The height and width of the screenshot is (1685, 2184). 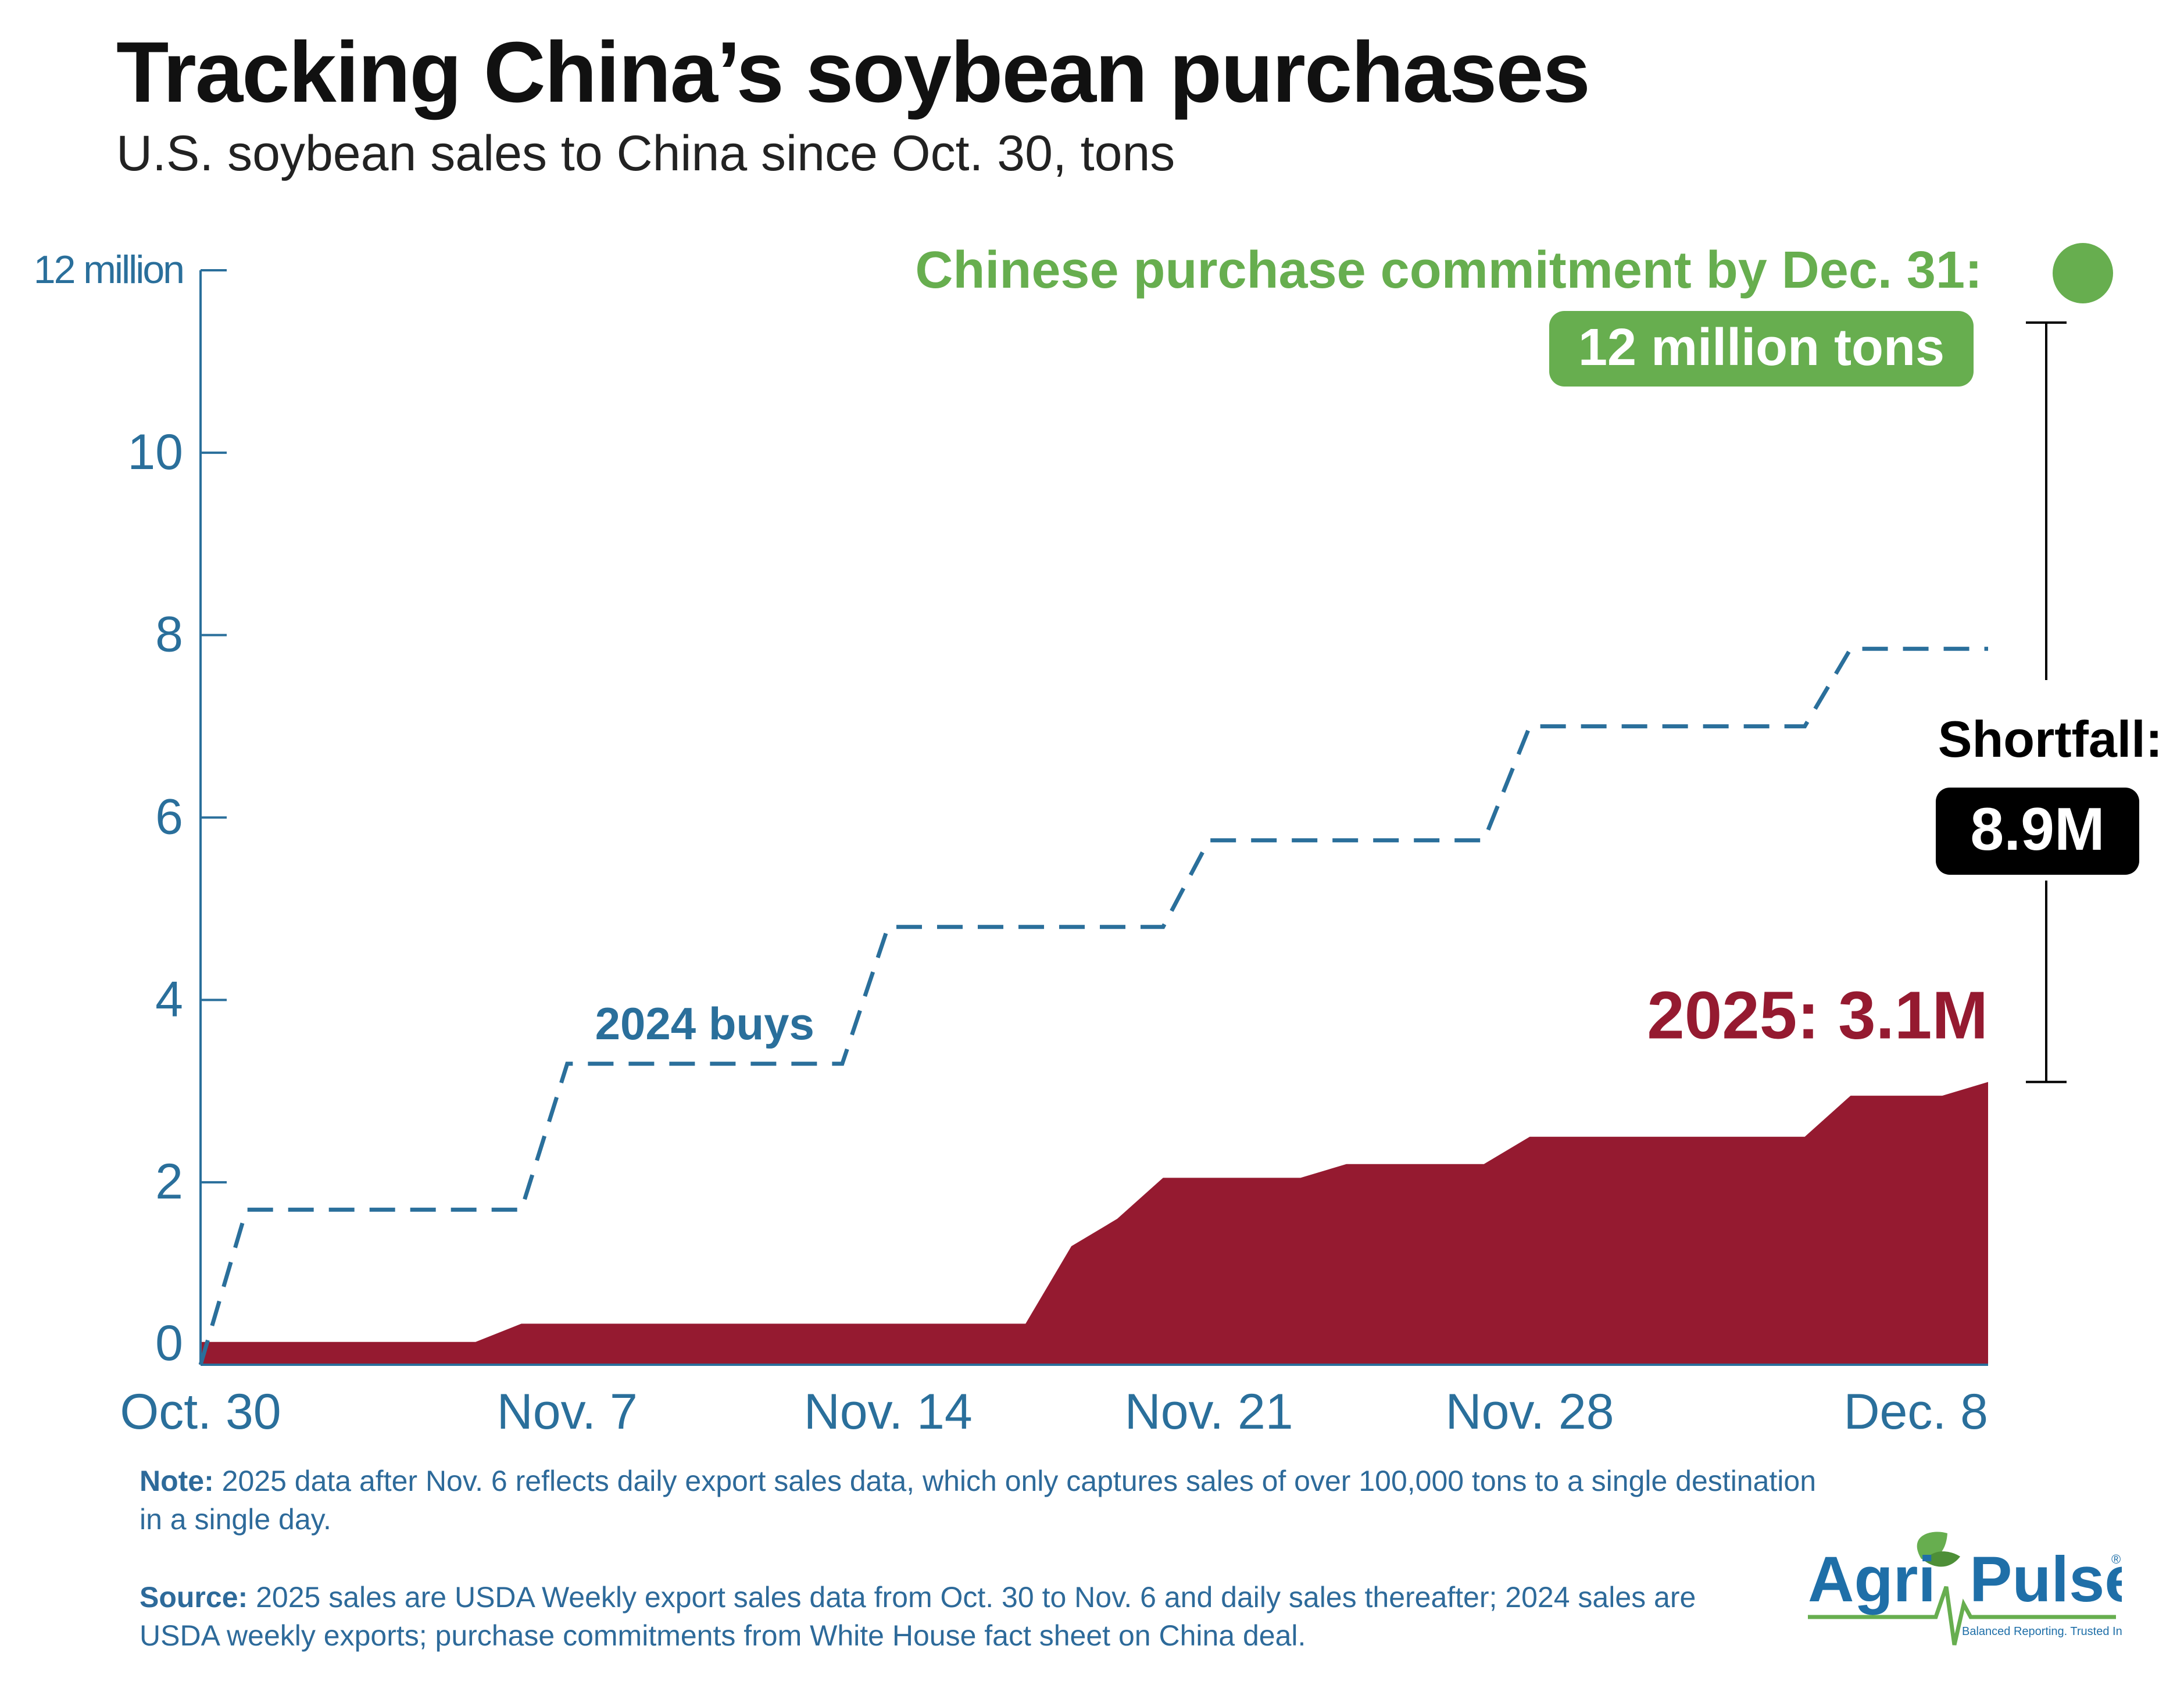 I want to click on y-tick-label: 8, so click(x=169, y=635).